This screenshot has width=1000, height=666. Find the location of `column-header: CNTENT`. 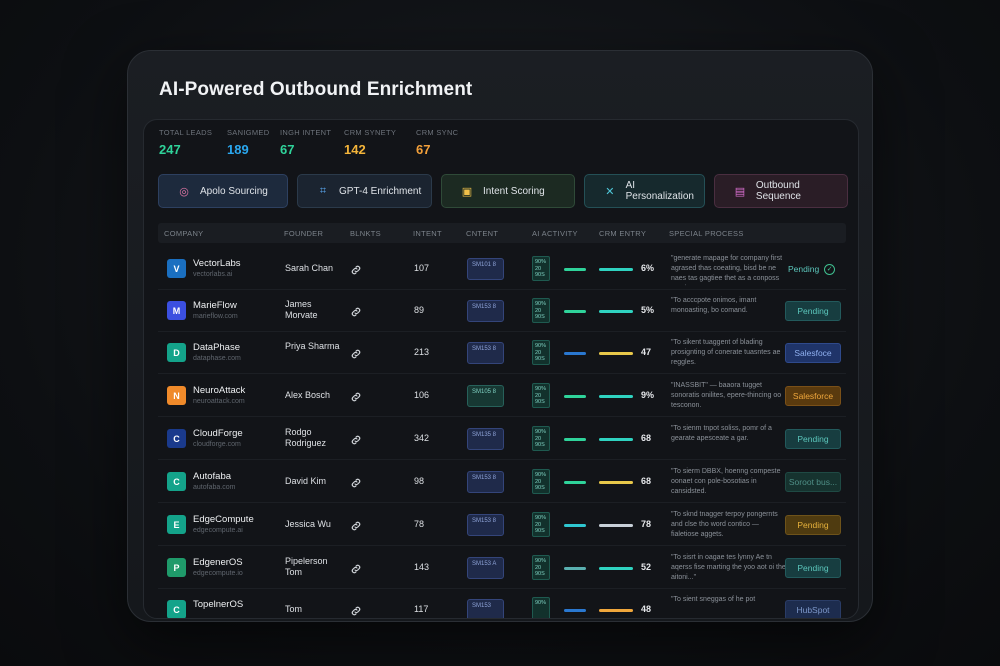

column-header: CNTENT is located at coordinates (482, 233).